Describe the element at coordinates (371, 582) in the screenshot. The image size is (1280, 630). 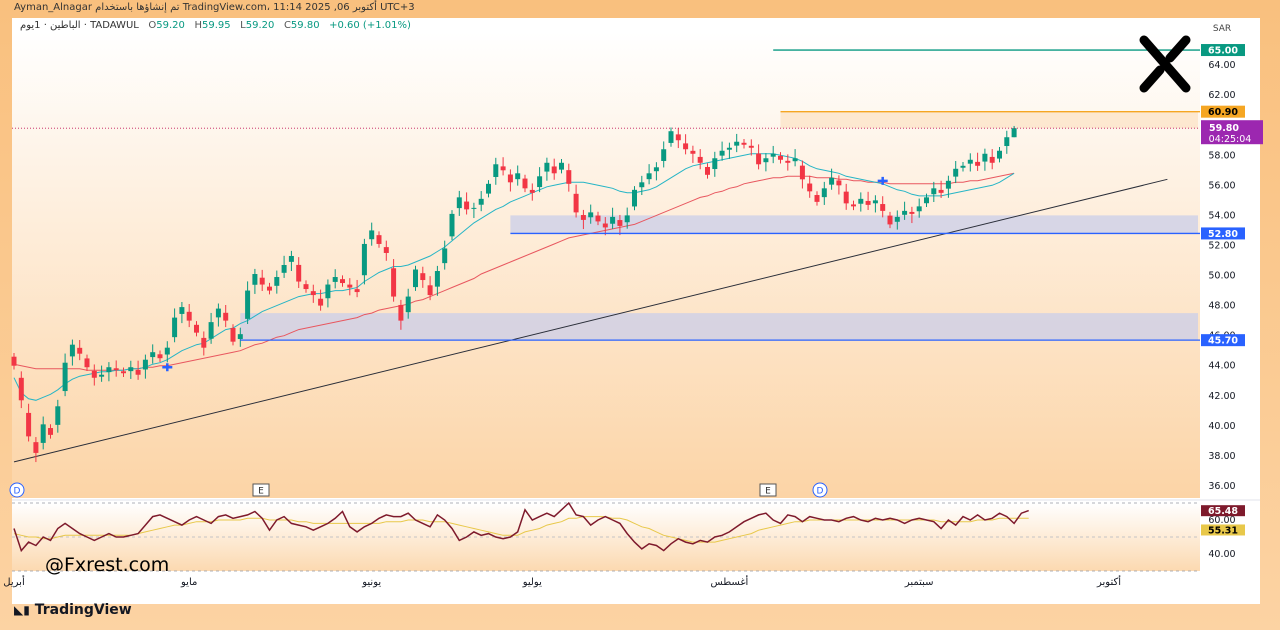
I see `x-tick-label: يونيو` at that location.